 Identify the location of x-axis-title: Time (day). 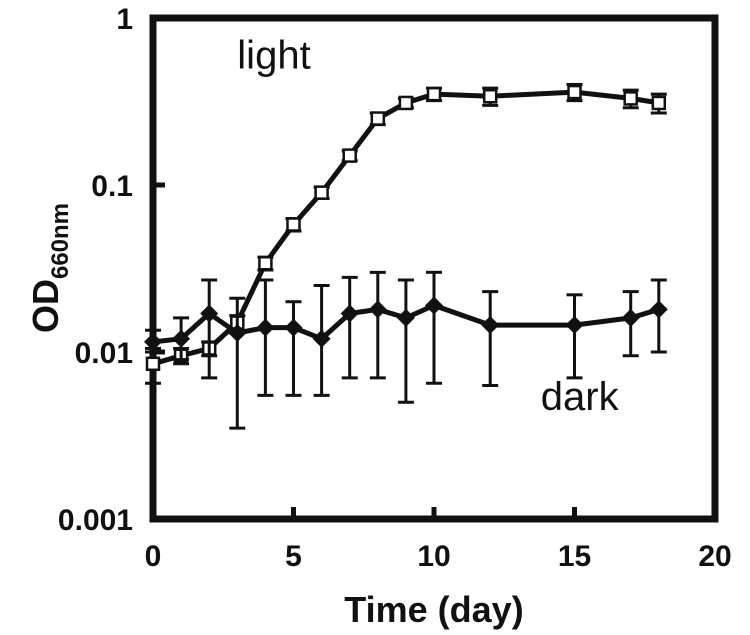
(433, 609).